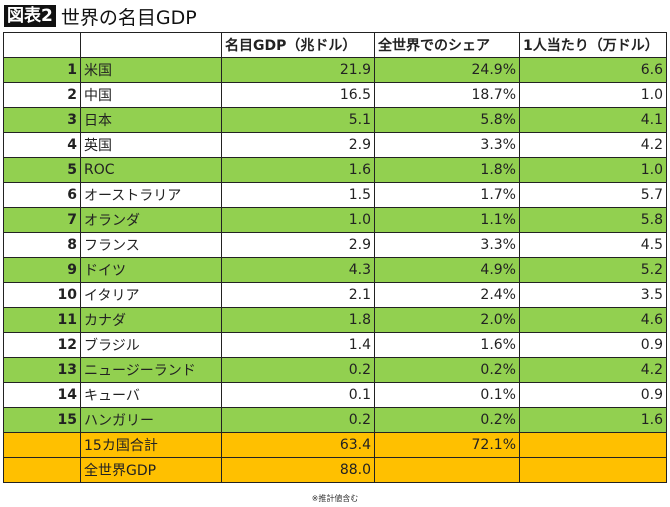  I want to click on table-row: 12 ブラジル 1.4 1.6% 0.9, so click(335, 345).